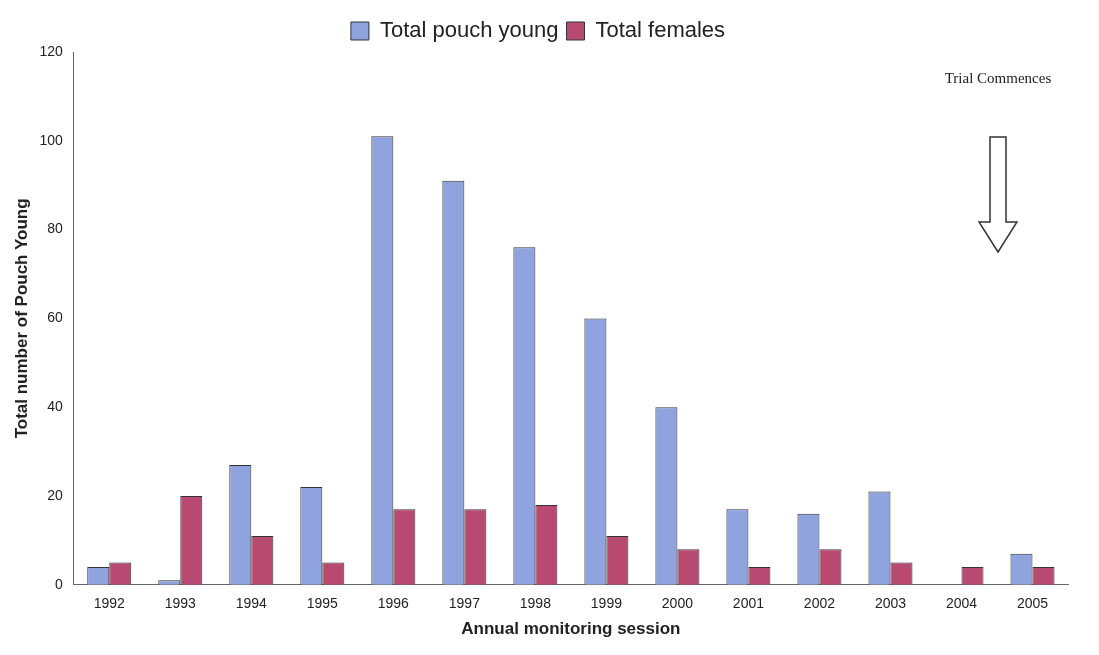  Describe the element at coordinates (606, 603) in the screenshot. I see `x-tick-label: 1999` at that location.